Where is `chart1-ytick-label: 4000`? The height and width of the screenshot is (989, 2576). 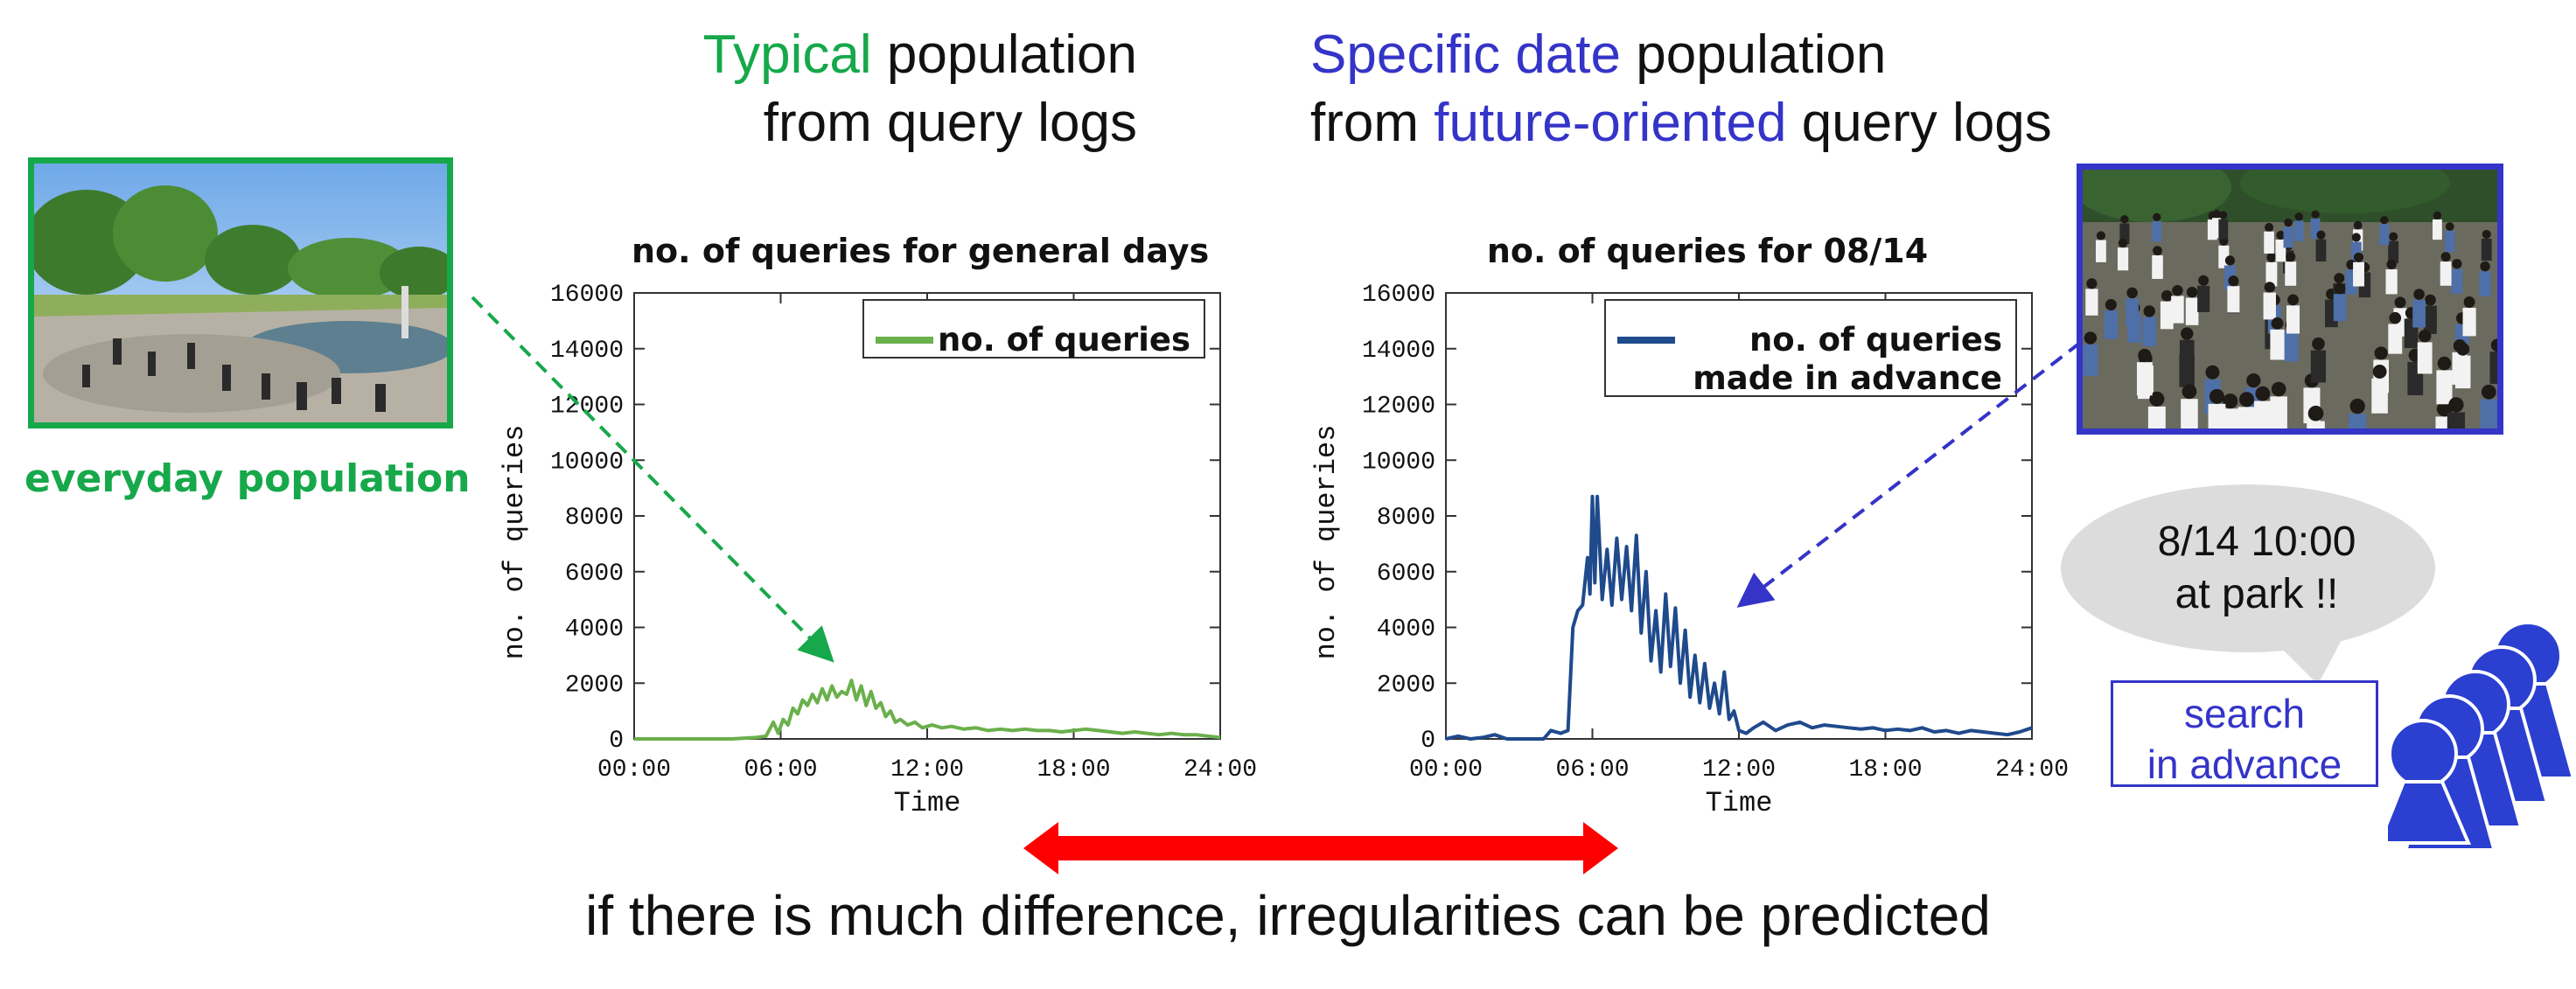
chart1-ytick-label: 4000 is located at coordinates (1406, 630).